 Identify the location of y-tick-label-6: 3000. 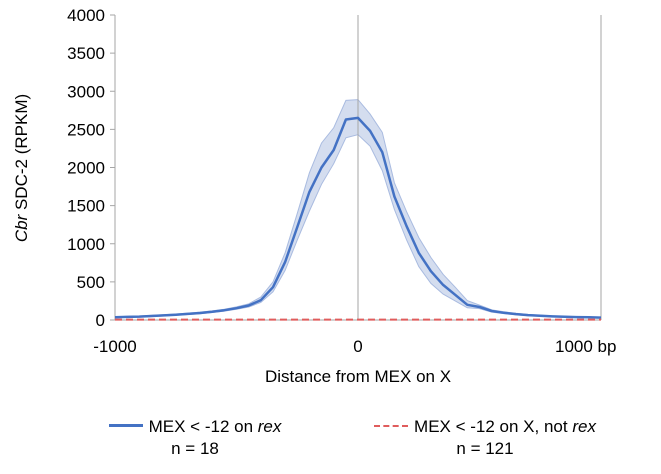
(86, 91).